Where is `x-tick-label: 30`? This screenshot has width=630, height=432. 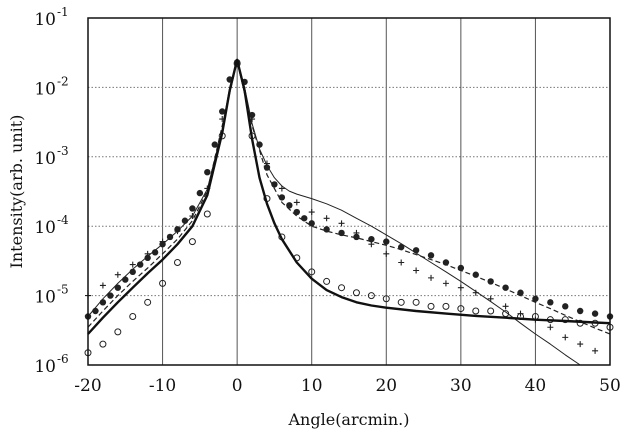
x-tick-label: 30 is located at coordinates (461, 386).